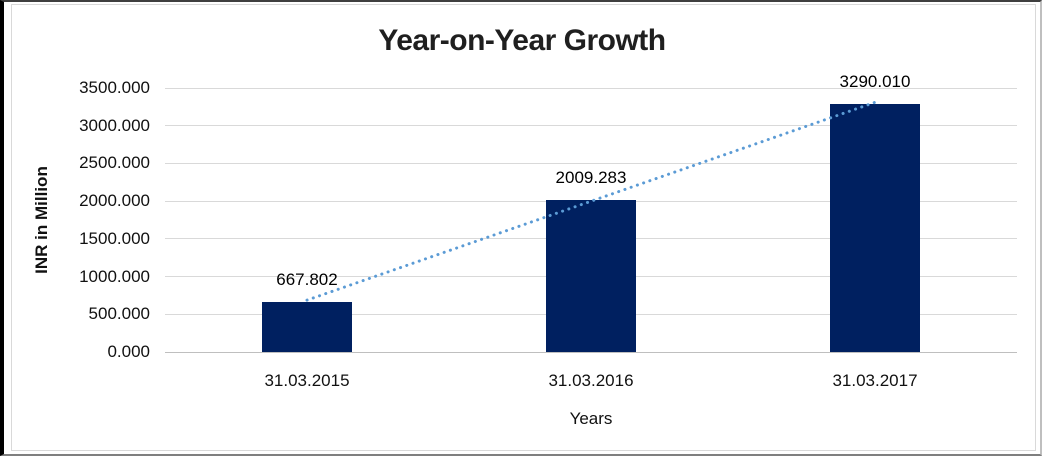 The image size is (1042, 456). I want to click on chart-title: Year-on-Year Growth, so click(522, 40).